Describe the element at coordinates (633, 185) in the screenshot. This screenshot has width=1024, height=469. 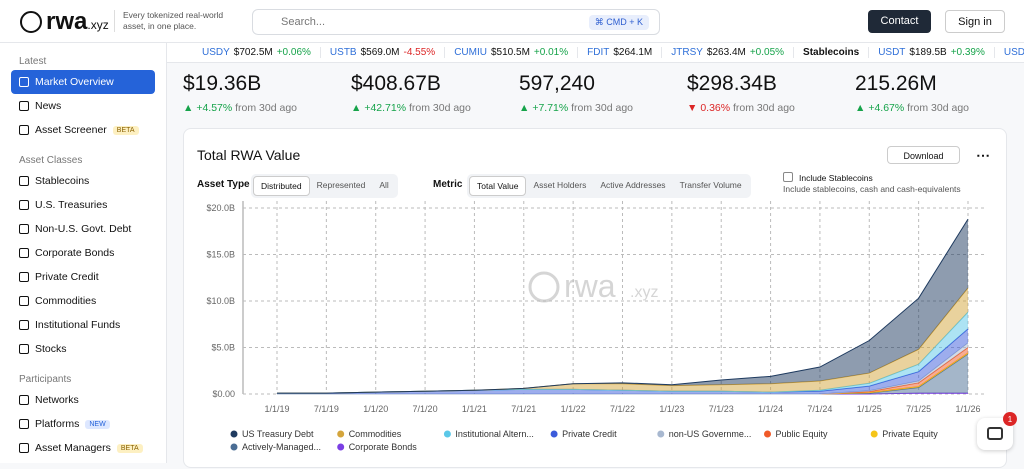
I see `toggle-option: Active Addresses` at that location.